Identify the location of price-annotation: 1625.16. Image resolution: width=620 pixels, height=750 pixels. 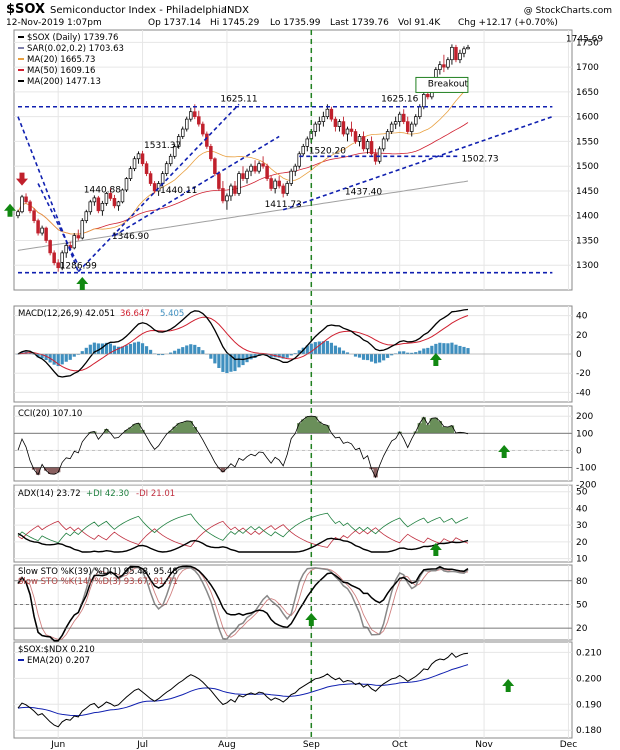
(399, 99).